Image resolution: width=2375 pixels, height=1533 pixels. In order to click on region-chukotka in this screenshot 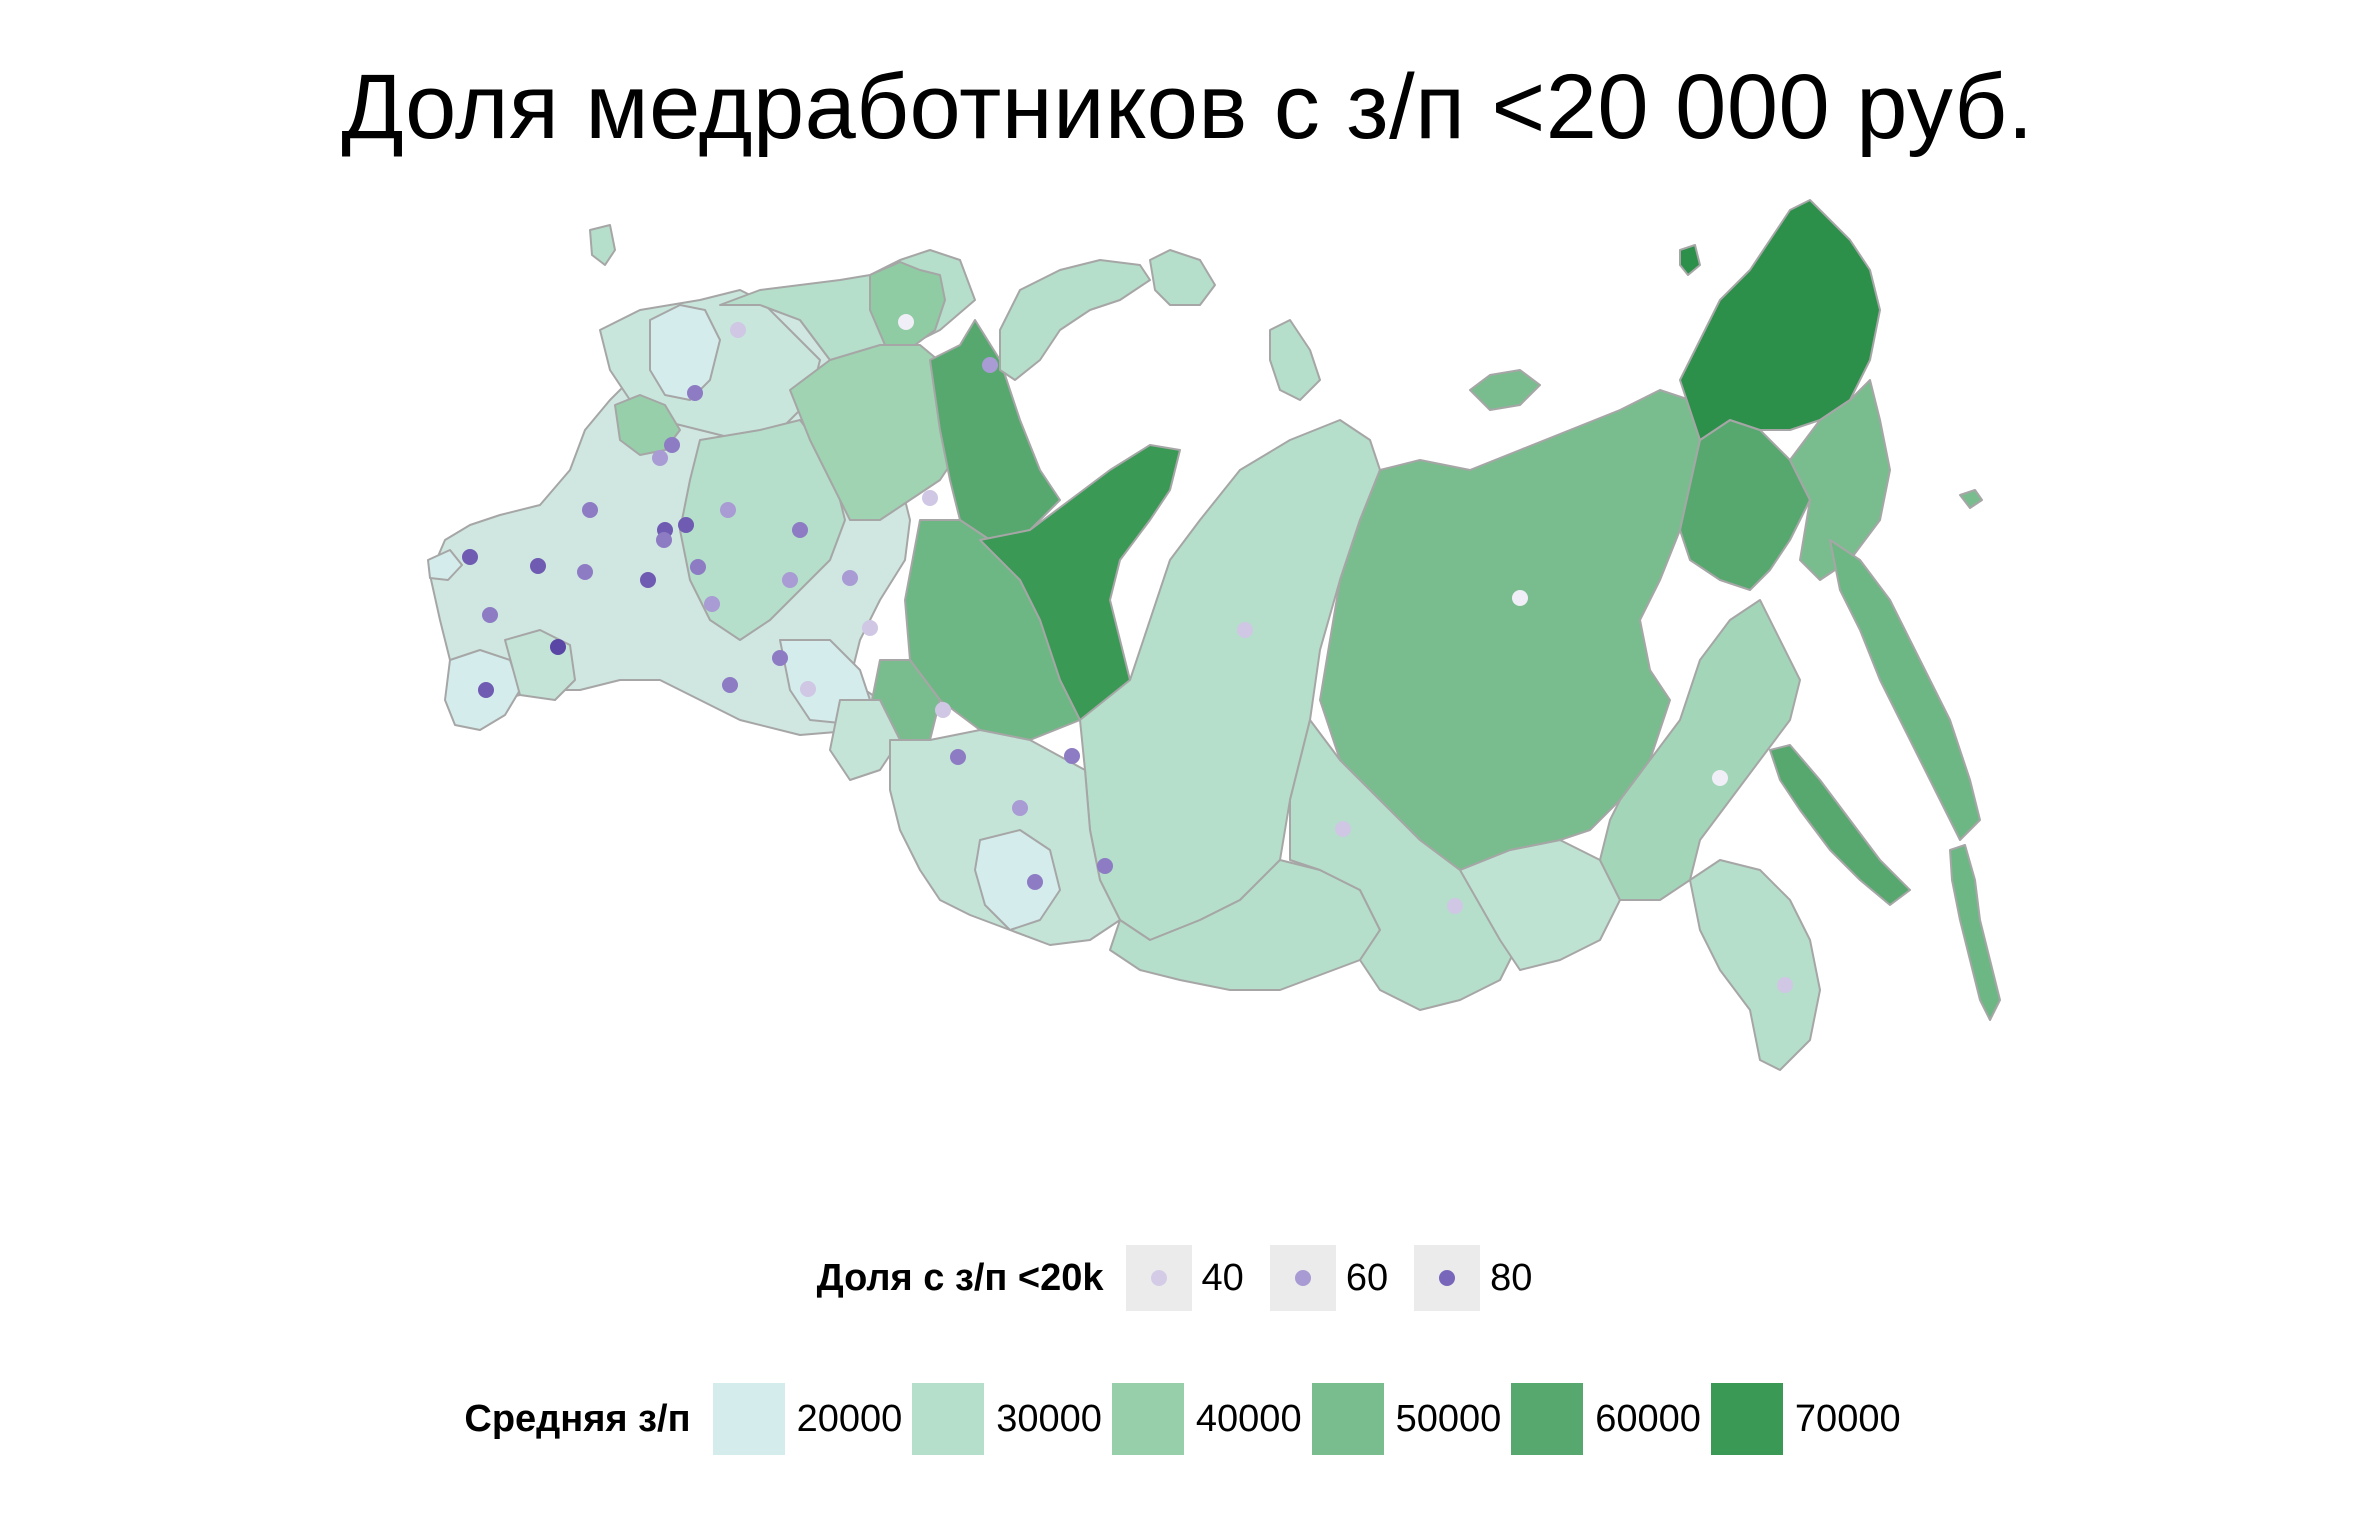, I will do `click(1780, 320)`.